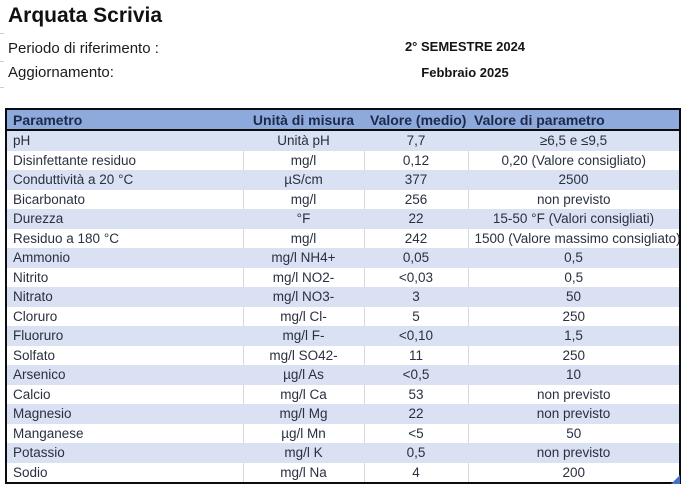 The width and height of the screenshot is (684, 487). What do you see at coordinates (34, 355) in the screenshot?
I see `cell-parametro: Solfato` at bounding box center [34, 355].